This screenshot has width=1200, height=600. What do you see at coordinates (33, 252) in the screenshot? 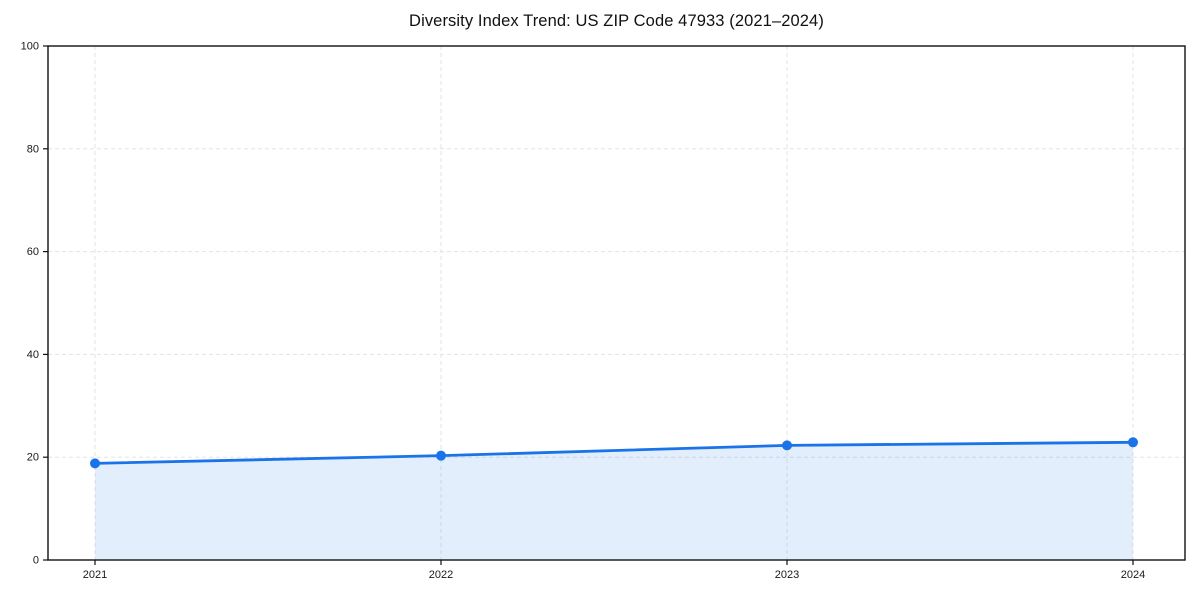
I see `y-tick-label: 60` at bounding box center [33, 252].